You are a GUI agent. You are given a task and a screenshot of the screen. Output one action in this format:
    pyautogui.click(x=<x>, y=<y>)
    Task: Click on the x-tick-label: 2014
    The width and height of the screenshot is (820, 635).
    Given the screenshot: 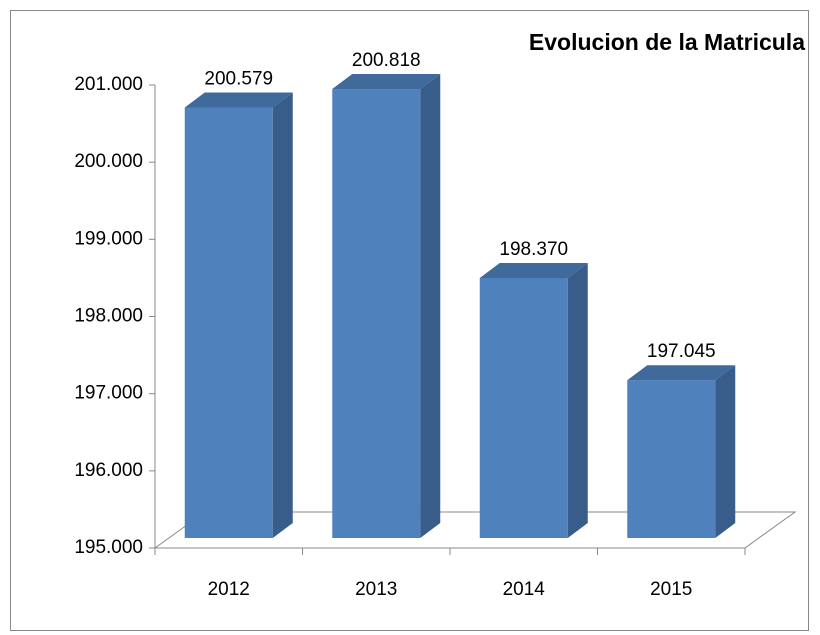 What is the action you would take?
    pyautogui.click(x=524, y=589)
    